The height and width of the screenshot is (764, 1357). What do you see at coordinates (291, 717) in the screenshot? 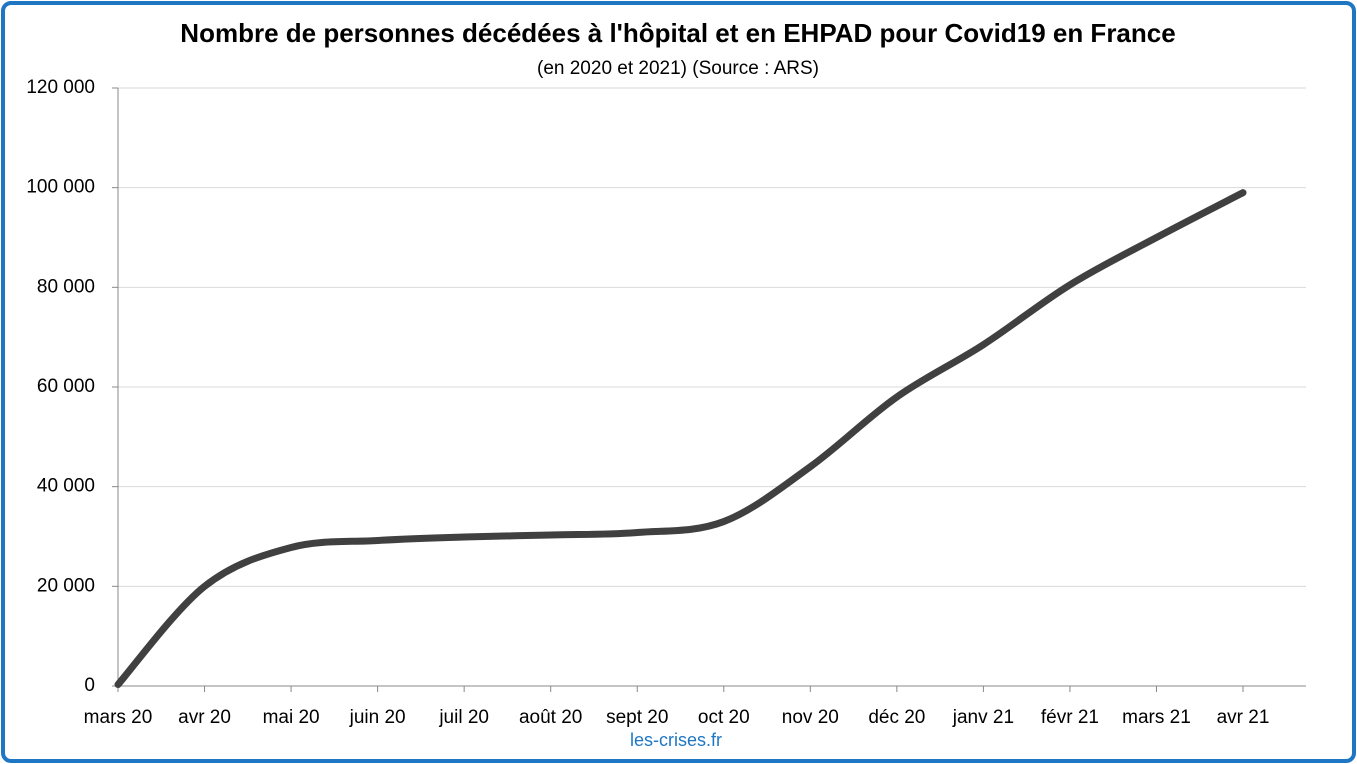
I see `x-tick-label: mai 20` at bounding box center [291, 717].